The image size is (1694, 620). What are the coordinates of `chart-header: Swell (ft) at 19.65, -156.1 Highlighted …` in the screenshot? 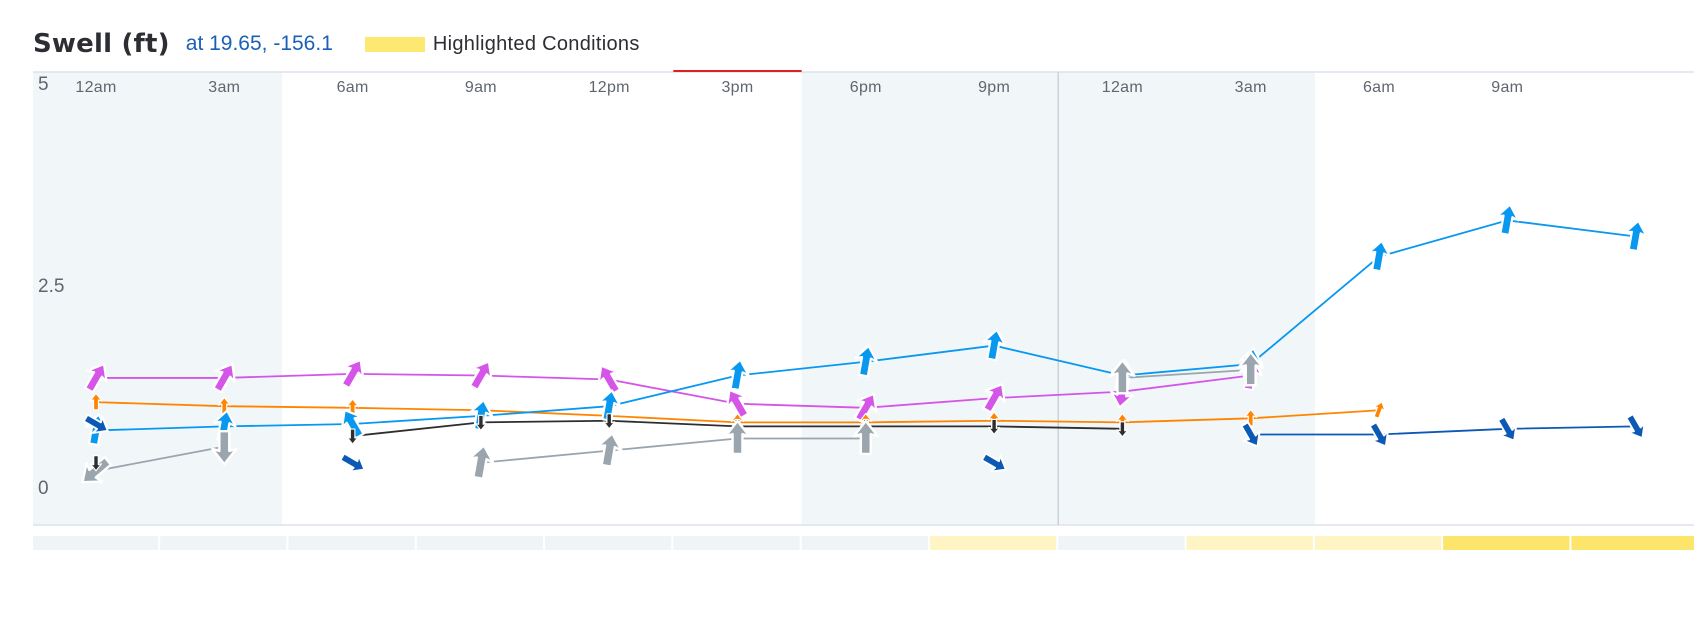 It's located at (336, 44).